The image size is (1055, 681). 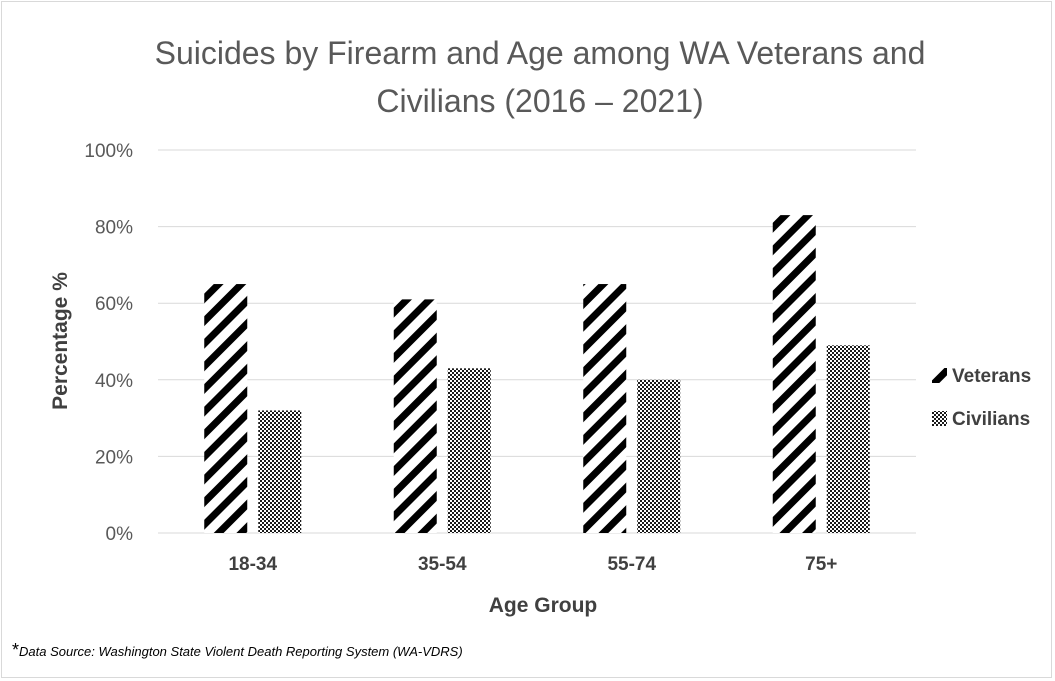 What do you see at coordinates (991, 419) in the screenshot?
I see `legend-label-civilians: Civilians` at bounding box center [991, 419].